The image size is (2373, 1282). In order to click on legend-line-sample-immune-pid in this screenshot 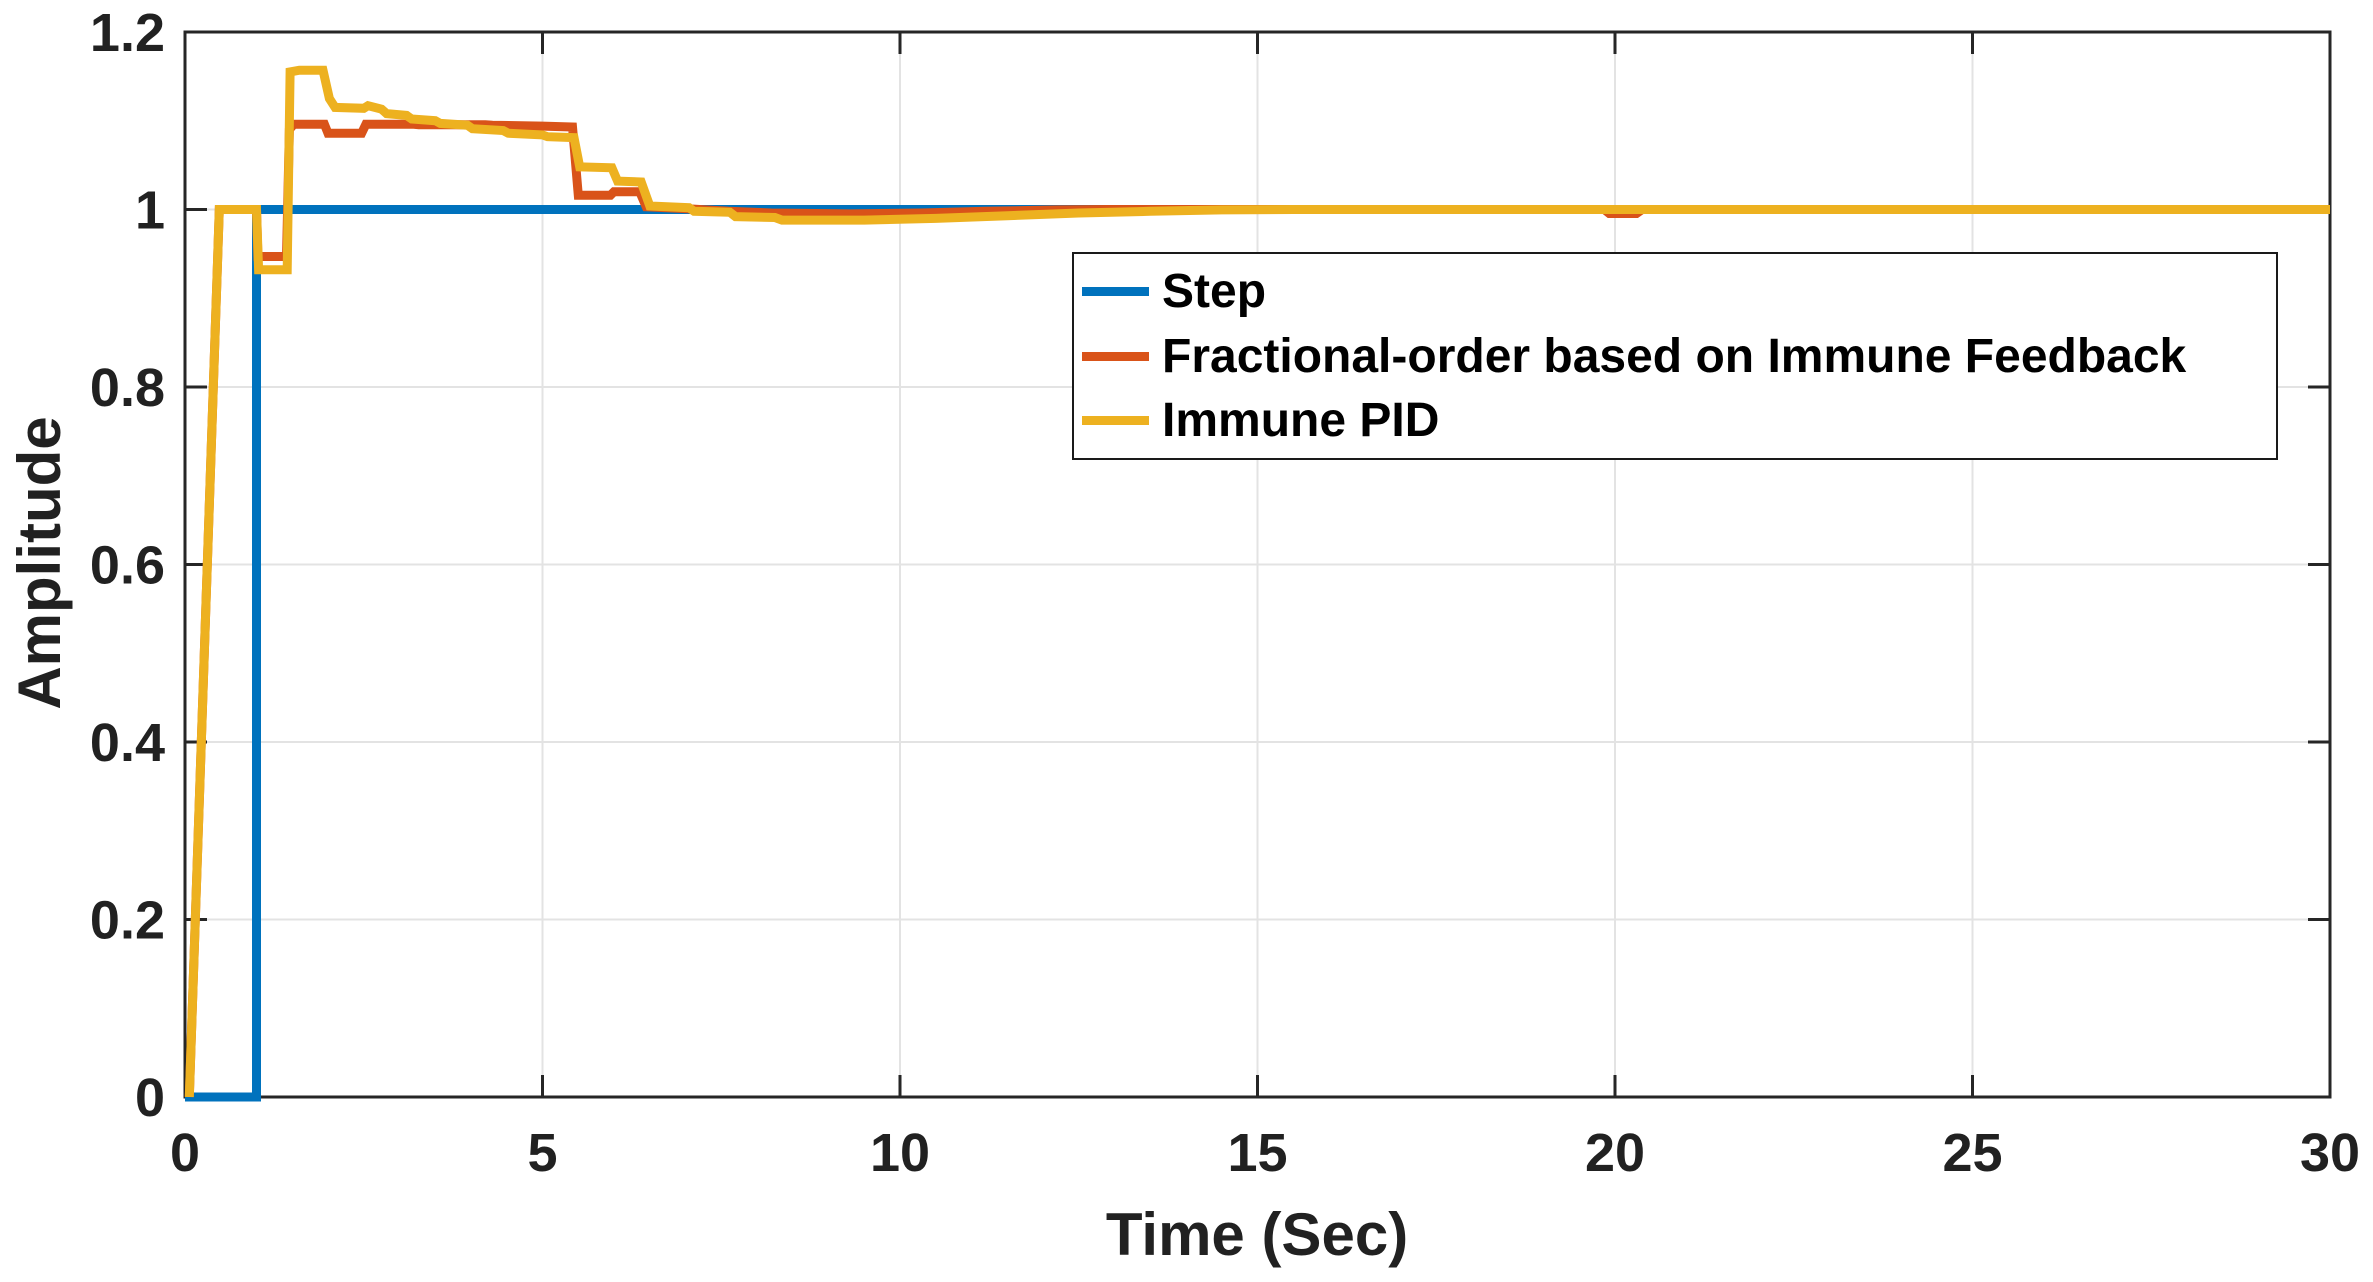, I will do `click(1115, 421)`.